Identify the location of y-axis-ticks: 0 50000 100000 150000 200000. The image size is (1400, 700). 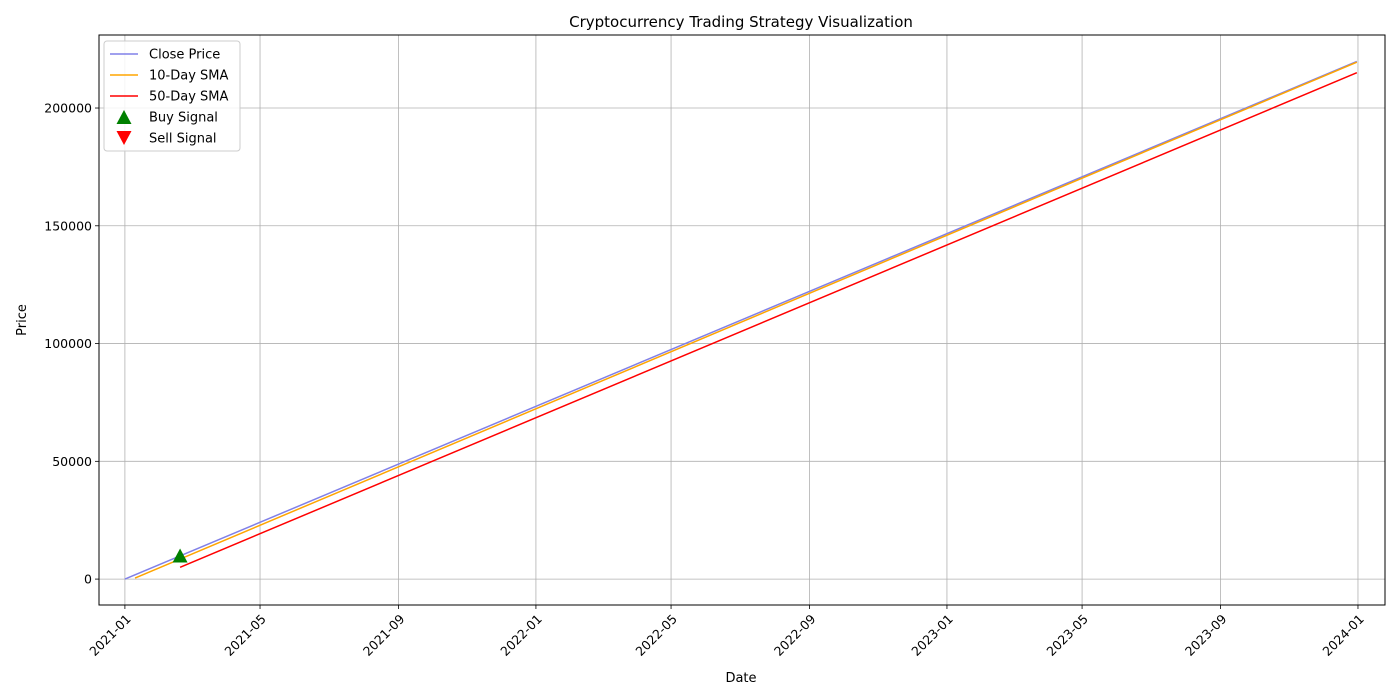
(71, 344).